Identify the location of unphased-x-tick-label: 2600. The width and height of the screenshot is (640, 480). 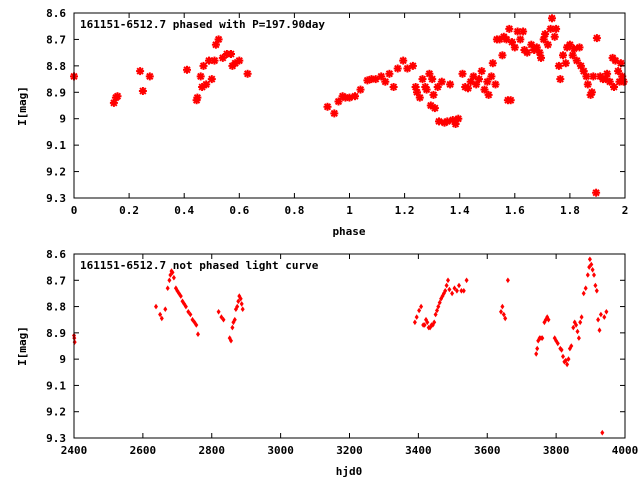
(143, 450).